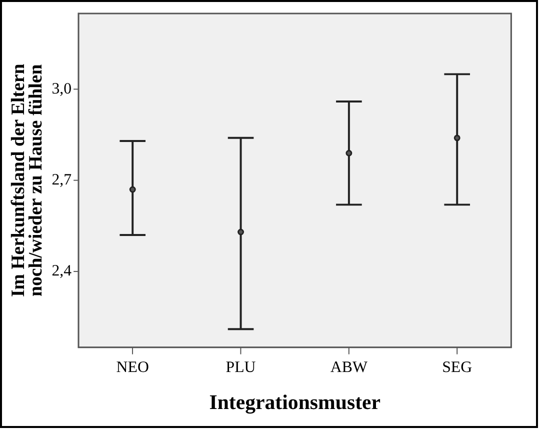 This screenshot has width=542, height=432. Describe the element at coordinates (241, 367) in the screenshot. I see `x-tick-label: PLU` at that location.